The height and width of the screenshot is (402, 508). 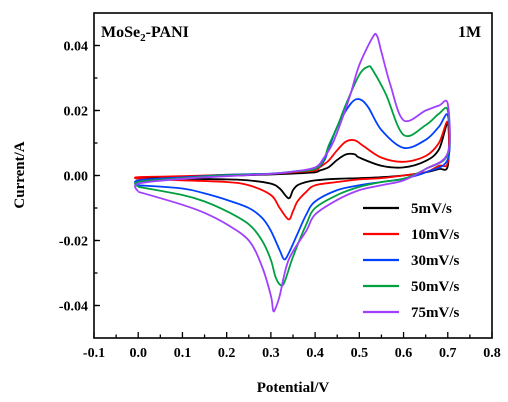 I want to click on x-tick-label: 0.7, so click(x=448, y=353).